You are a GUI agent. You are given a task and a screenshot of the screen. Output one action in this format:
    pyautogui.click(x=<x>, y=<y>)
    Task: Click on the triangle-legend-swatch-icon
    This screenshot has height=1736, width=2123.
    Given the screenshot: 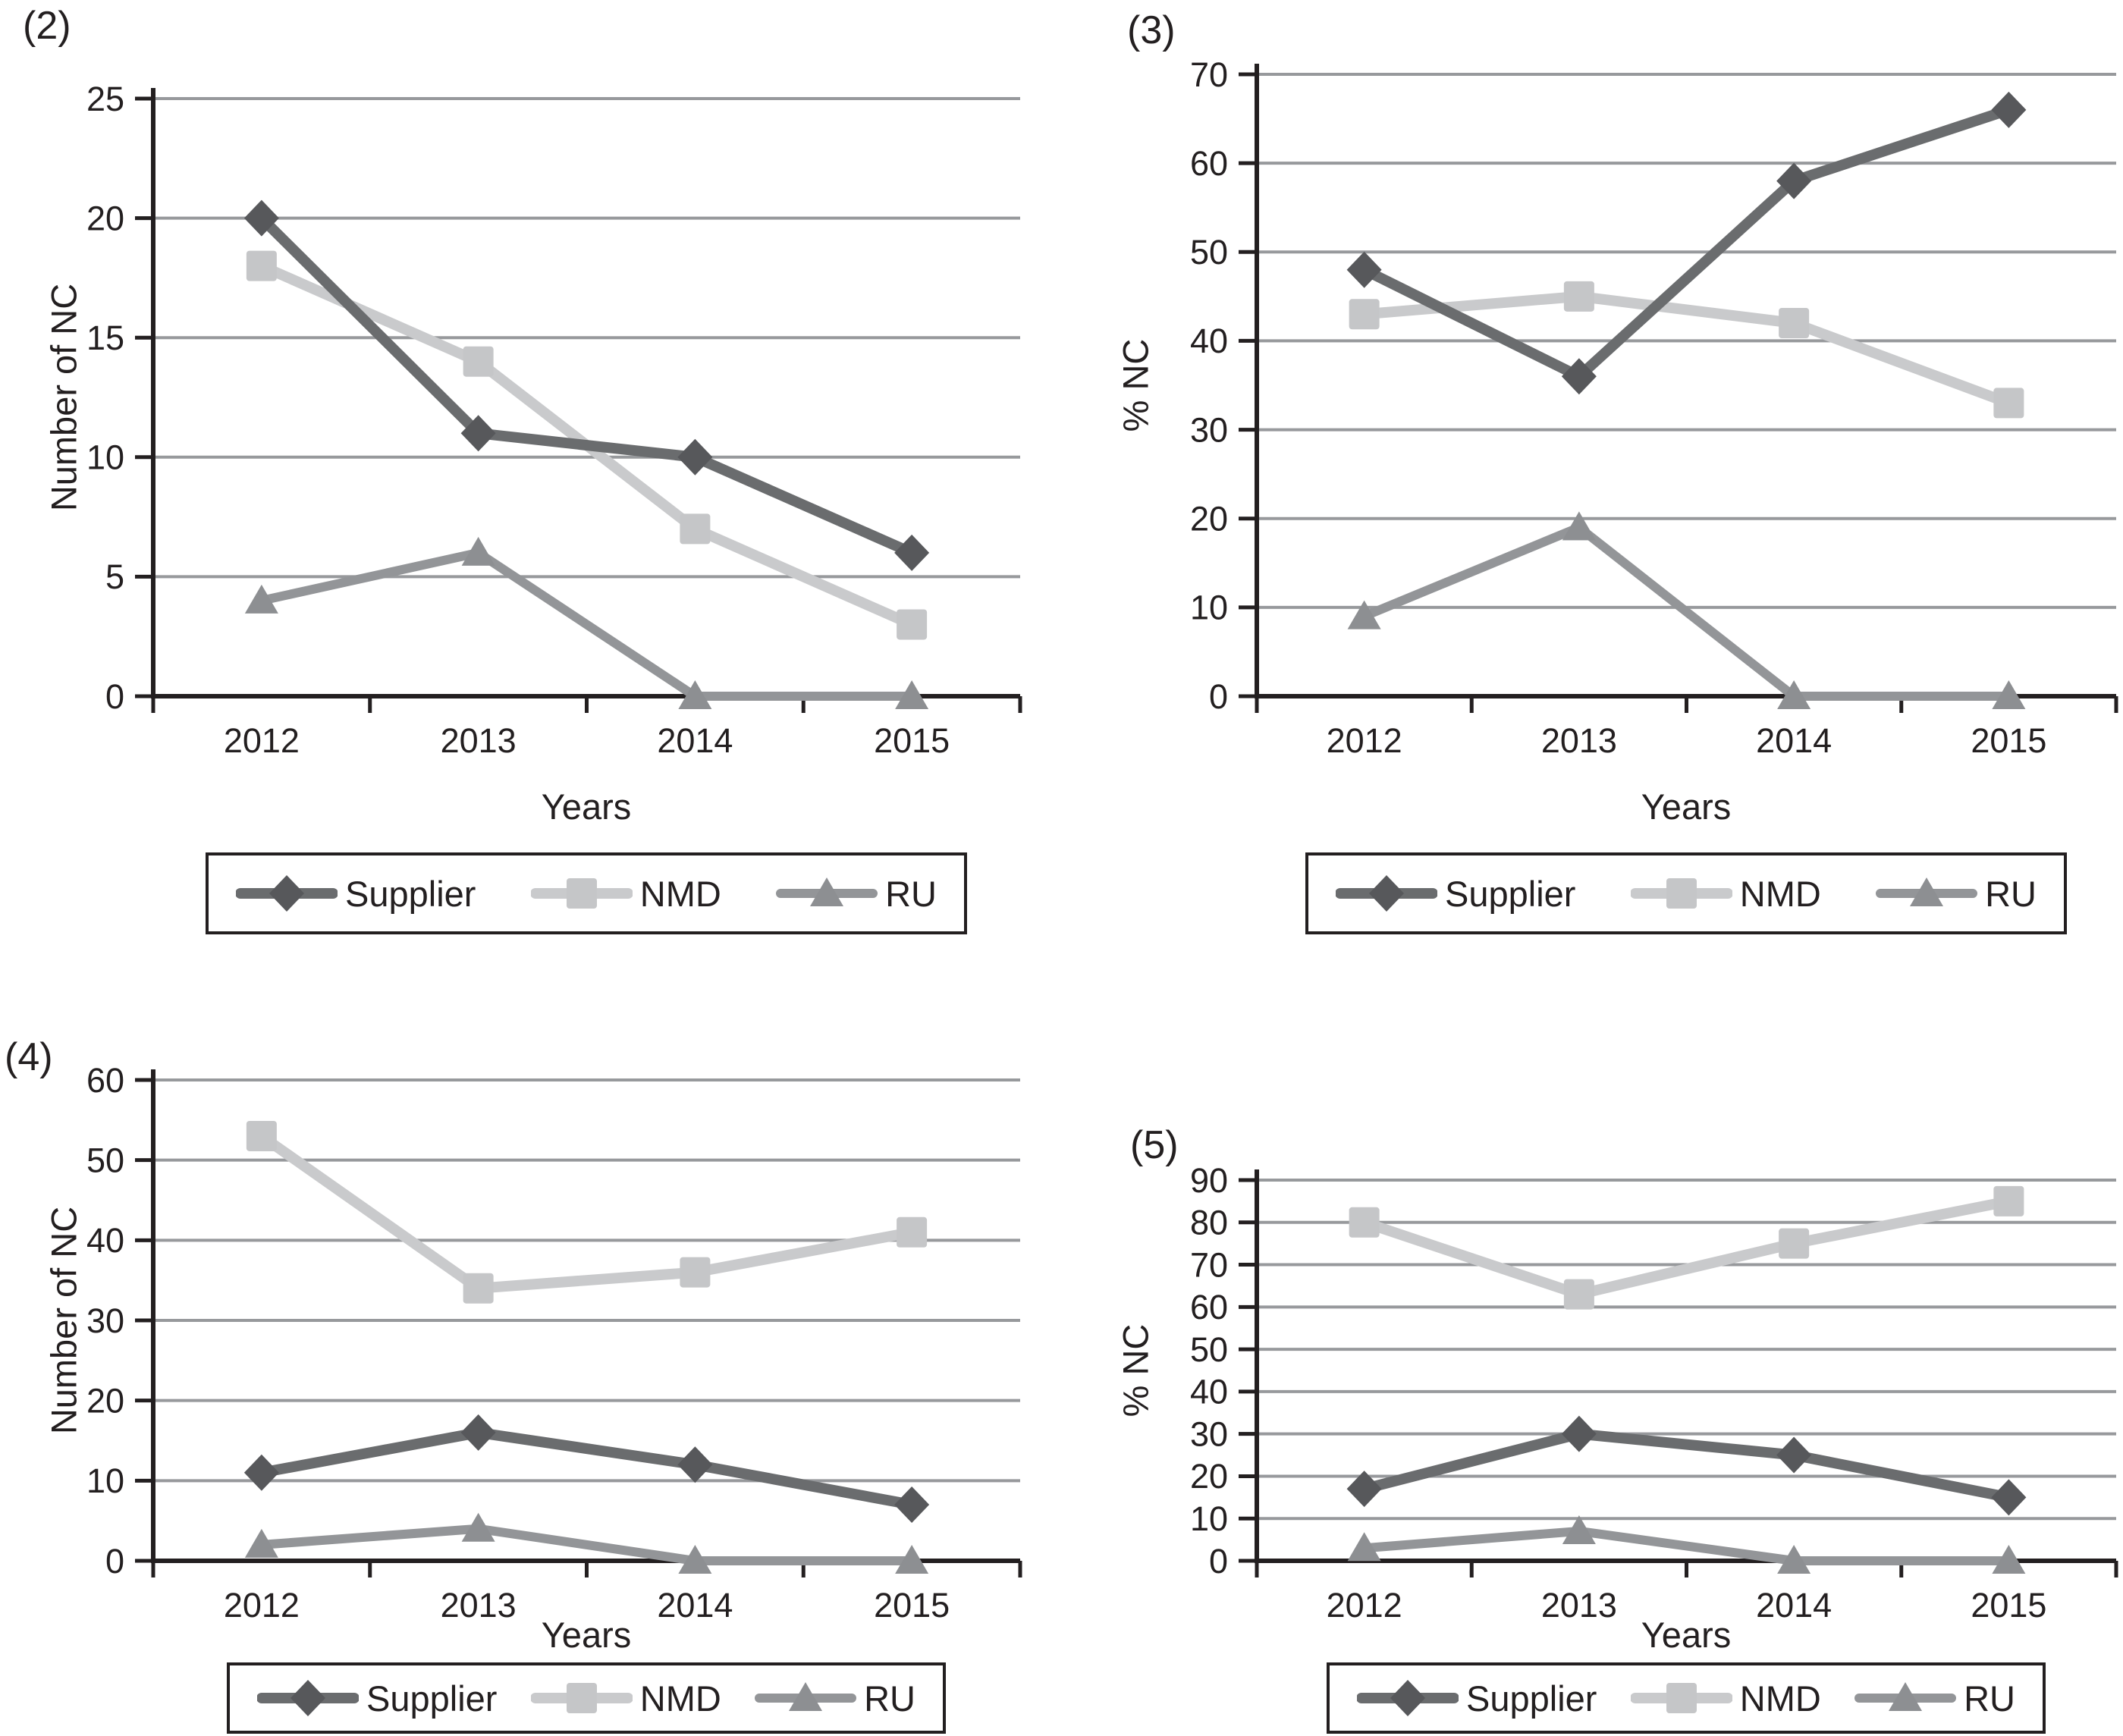 What is the action you would take?
    pyautogui.click(x=1927, y=891)
    